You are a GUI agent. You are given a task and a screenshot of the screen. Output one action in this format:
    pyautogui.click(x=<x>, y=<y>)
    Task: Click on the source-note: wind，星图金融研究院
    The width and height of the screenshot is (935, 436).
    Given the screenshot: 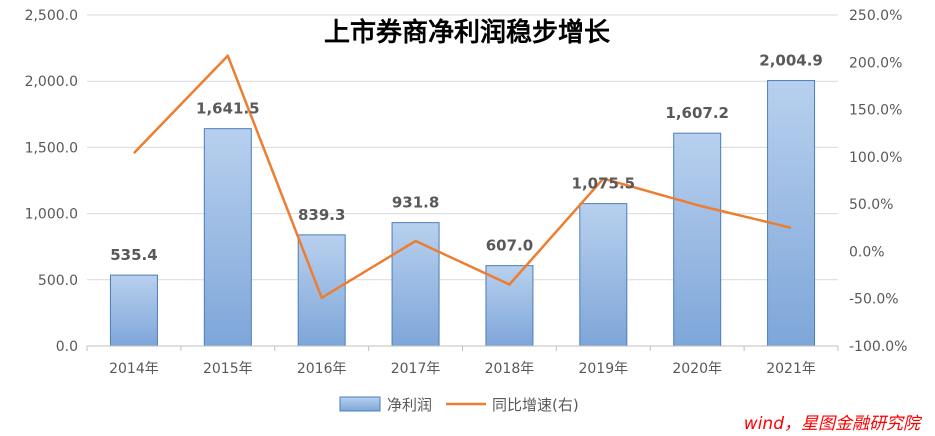 What is the action you would take?
    pyautogui.click(x=833, y=424)
    